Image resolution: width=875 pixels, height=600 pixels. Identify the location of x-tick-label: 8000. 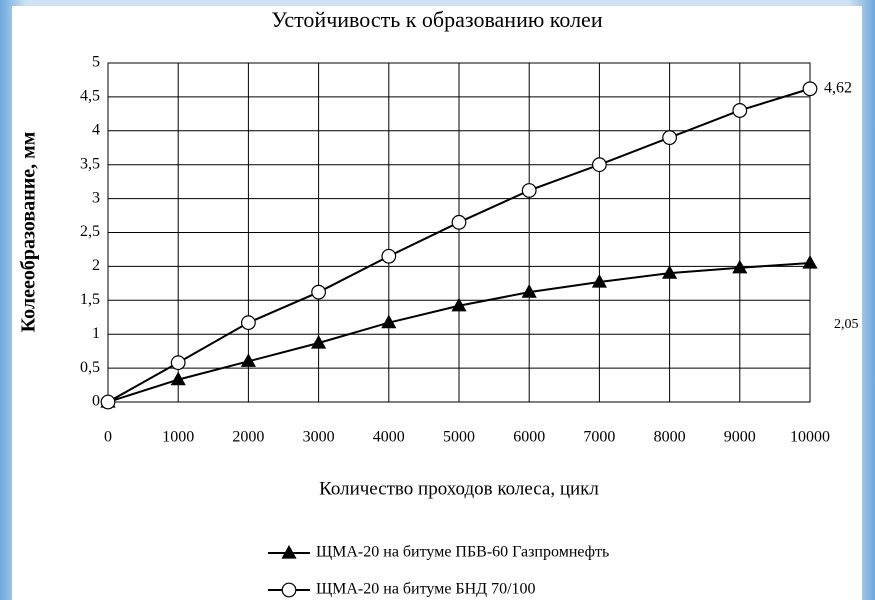
(670, 437).